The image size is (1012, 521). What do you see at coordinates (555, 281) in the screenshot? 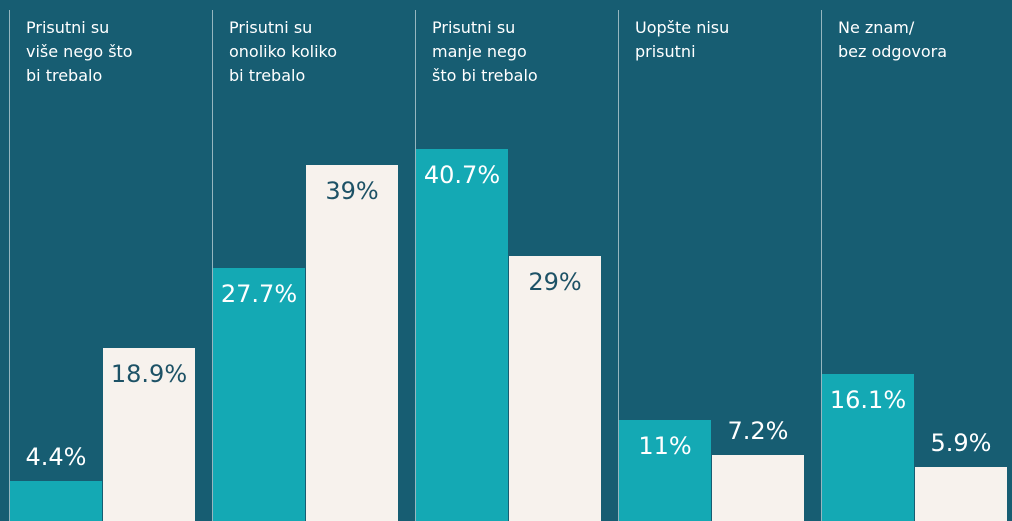
I see `value-label: 29%` at bounding box center [555, 281].